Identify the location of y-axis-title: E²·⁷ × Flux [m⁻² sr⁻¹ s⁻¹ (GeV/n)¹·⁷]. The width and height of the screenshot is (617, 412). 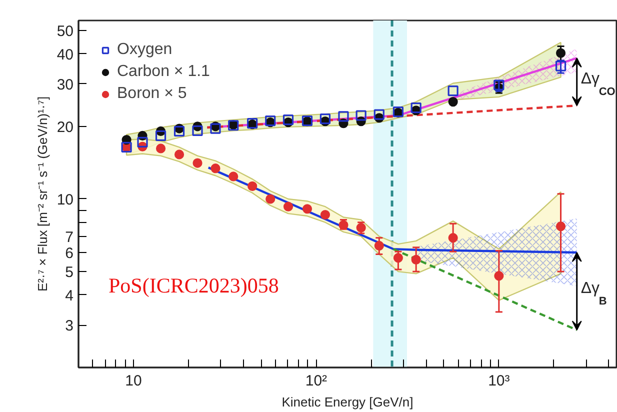
(42, 194).